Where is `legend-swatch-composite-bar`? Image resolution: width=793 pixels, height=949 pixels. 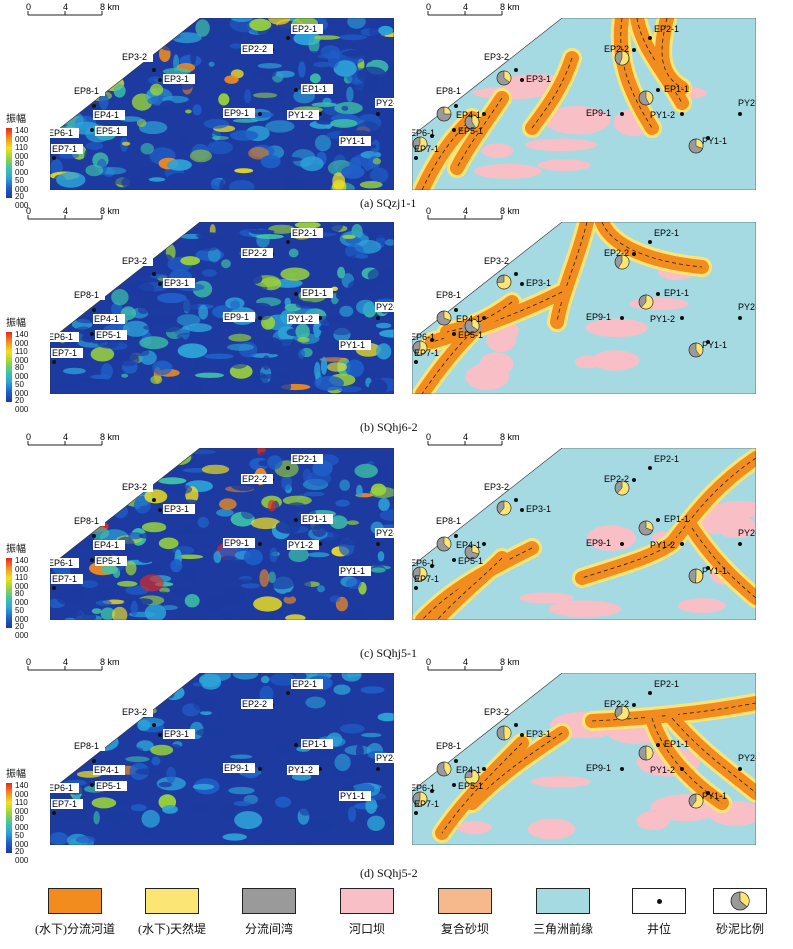 legend-swatch-composite-bar is located at coordinates (465, 901).